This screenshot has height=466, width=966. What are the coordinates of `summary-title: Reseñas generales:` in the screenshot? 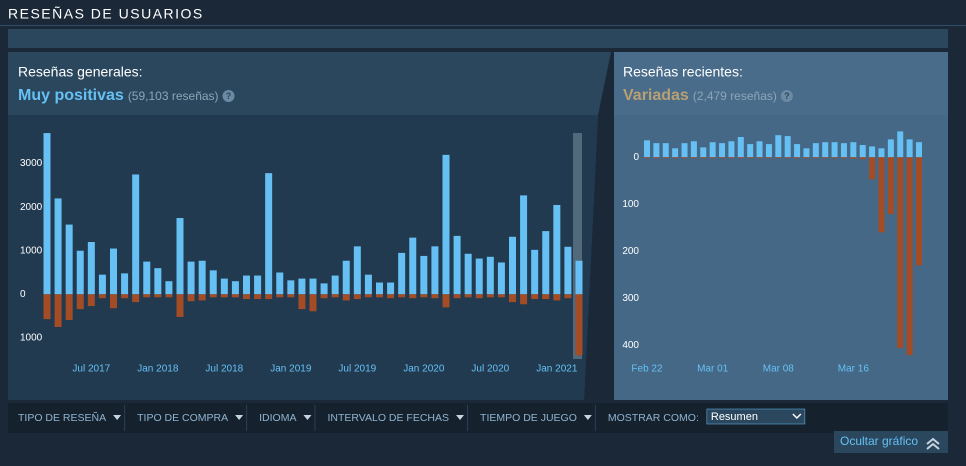 It's located at (80, 72).